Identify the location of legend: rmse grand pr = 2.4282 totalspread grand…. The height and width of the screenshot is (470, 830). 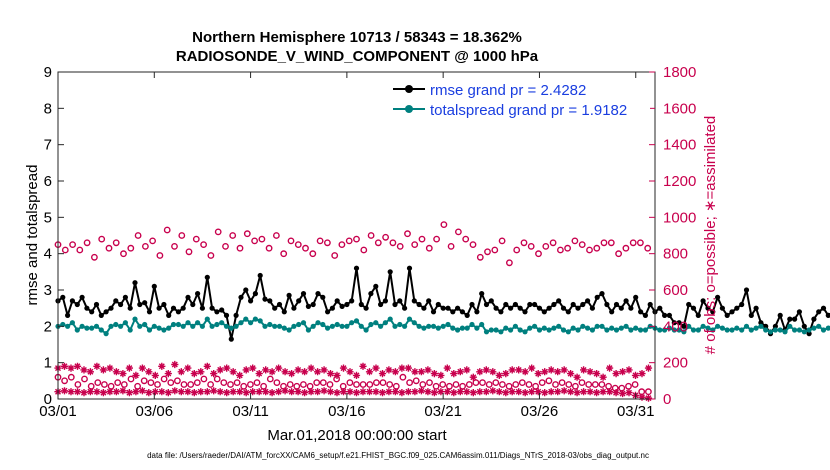
(519, 100).